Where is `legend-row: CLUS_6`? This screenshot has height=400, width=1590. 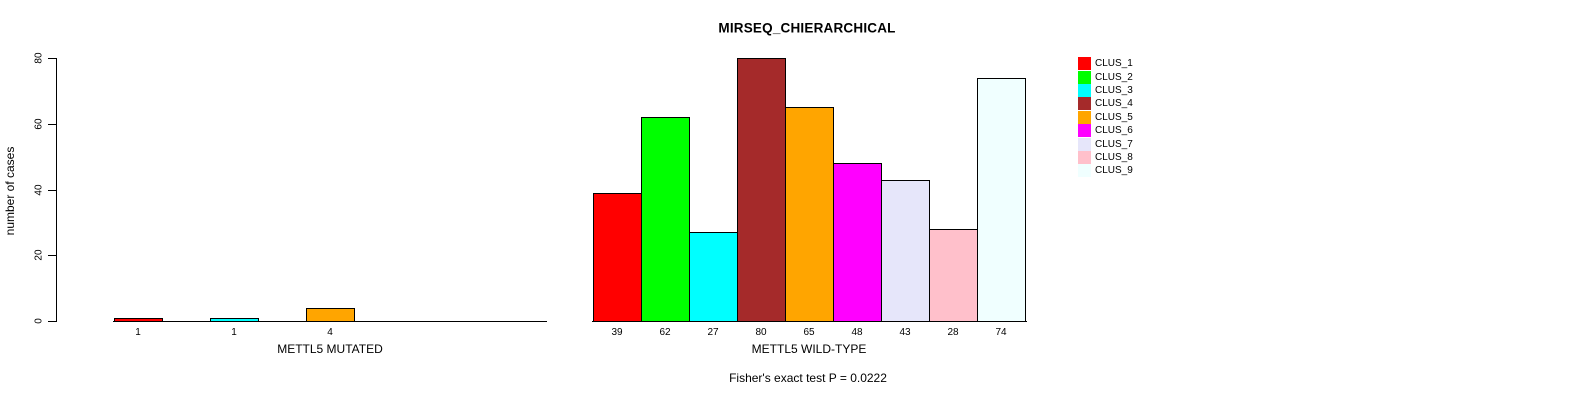
legend-row: CLUS_6 is located at coordinates (1105, 131).